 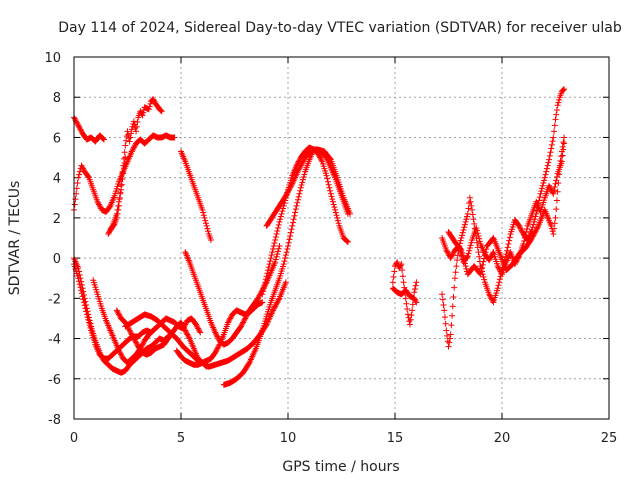 I want to click on x-tick-label: 5, so click(x=181, y=438).